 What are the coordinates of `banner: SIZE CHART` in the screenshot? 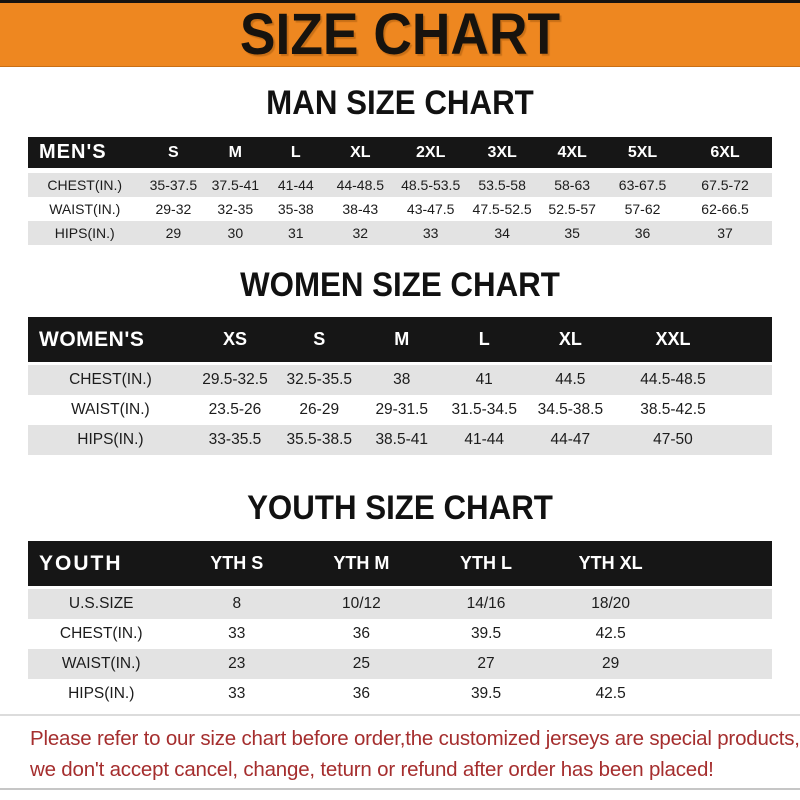 It's located at (400, 33).